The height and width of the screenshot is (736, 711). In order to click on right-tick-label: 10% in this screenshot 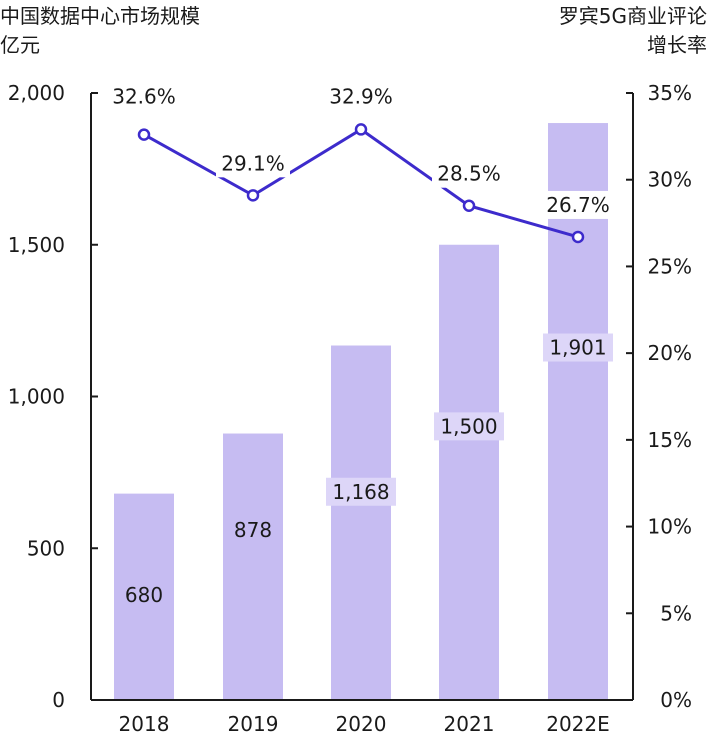, I will do `click(670, 527)`.